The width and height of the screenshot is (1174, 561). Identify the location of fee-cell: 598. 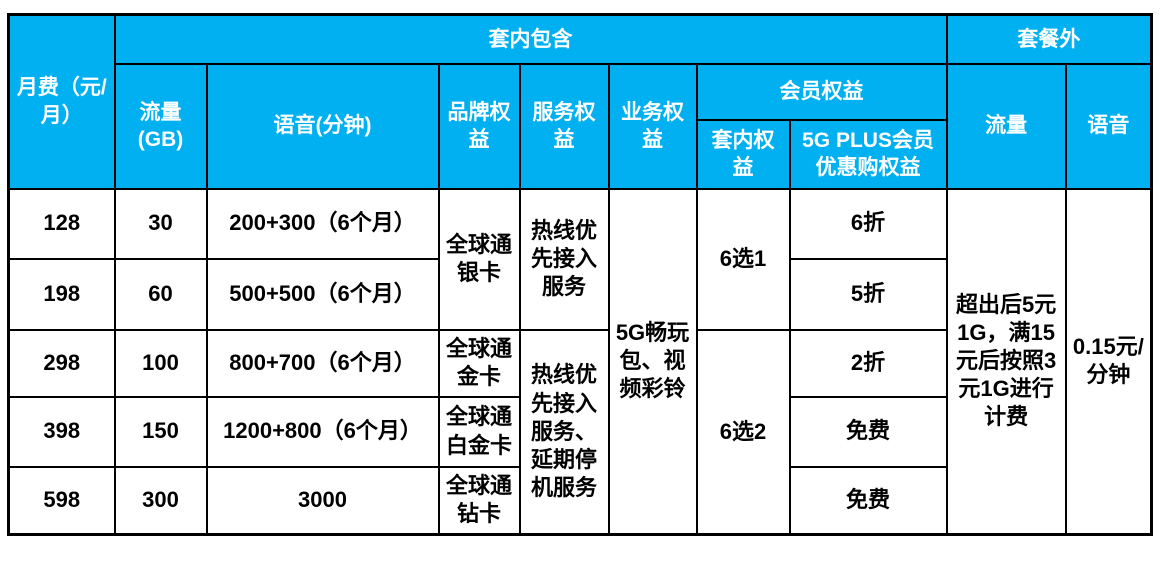
(61, 500).